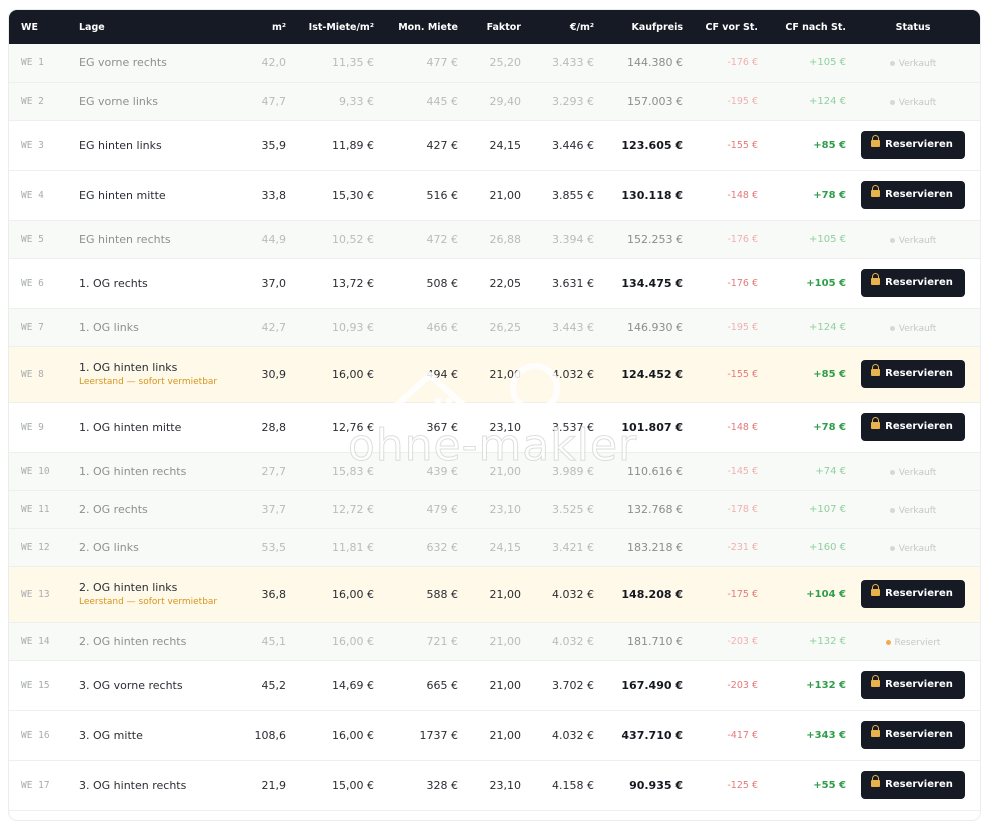 This screenshot has width=990, height=830. What do you see at coordinates (35, 547) in the screenshot?
I see `unit-id: WE 12` at bounding box center [35, 547].